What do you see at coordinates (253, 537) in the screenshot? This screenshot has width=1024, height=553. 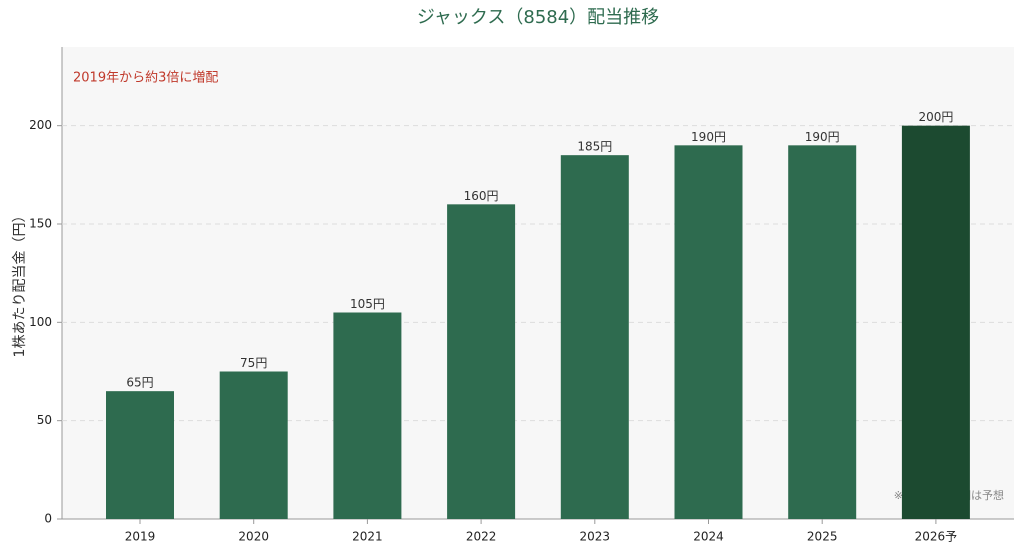 I see `x-tick-label: 2020` at bounding box center [253, 537].